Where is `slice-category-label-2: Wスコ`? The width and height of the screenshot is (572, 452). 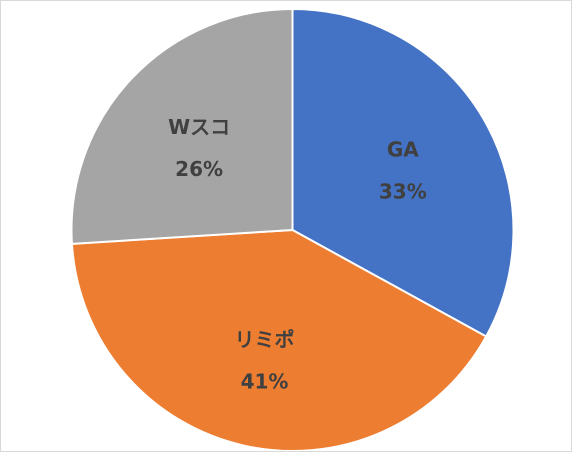
slice-category-label-2: Wスコ is located at coordinates (199, 127).